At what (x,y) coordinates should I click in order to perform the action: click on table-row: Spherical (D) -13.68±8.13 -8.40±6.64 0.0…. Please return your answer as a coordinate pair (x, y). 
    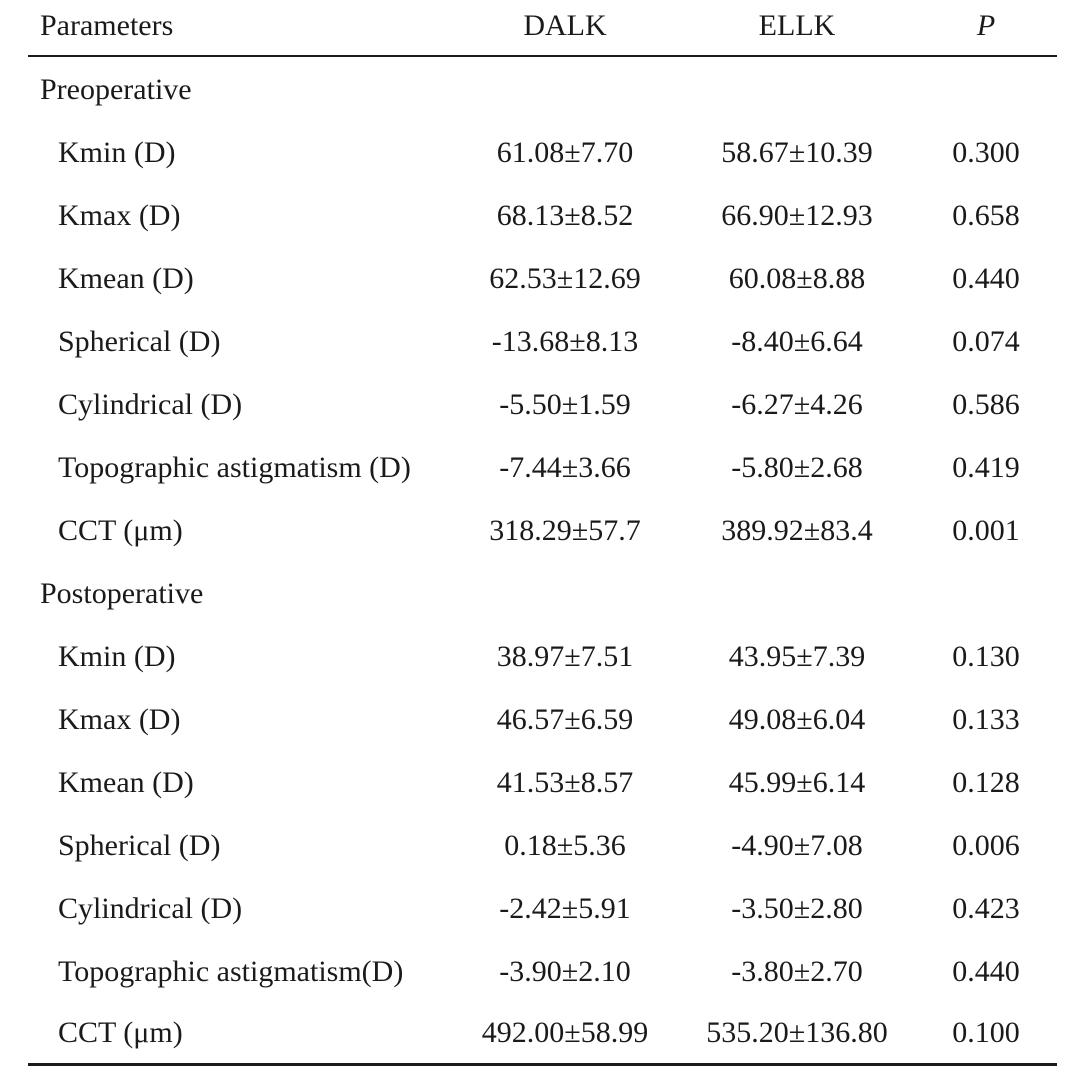
    Looking at the image, I should click on (535, 341).